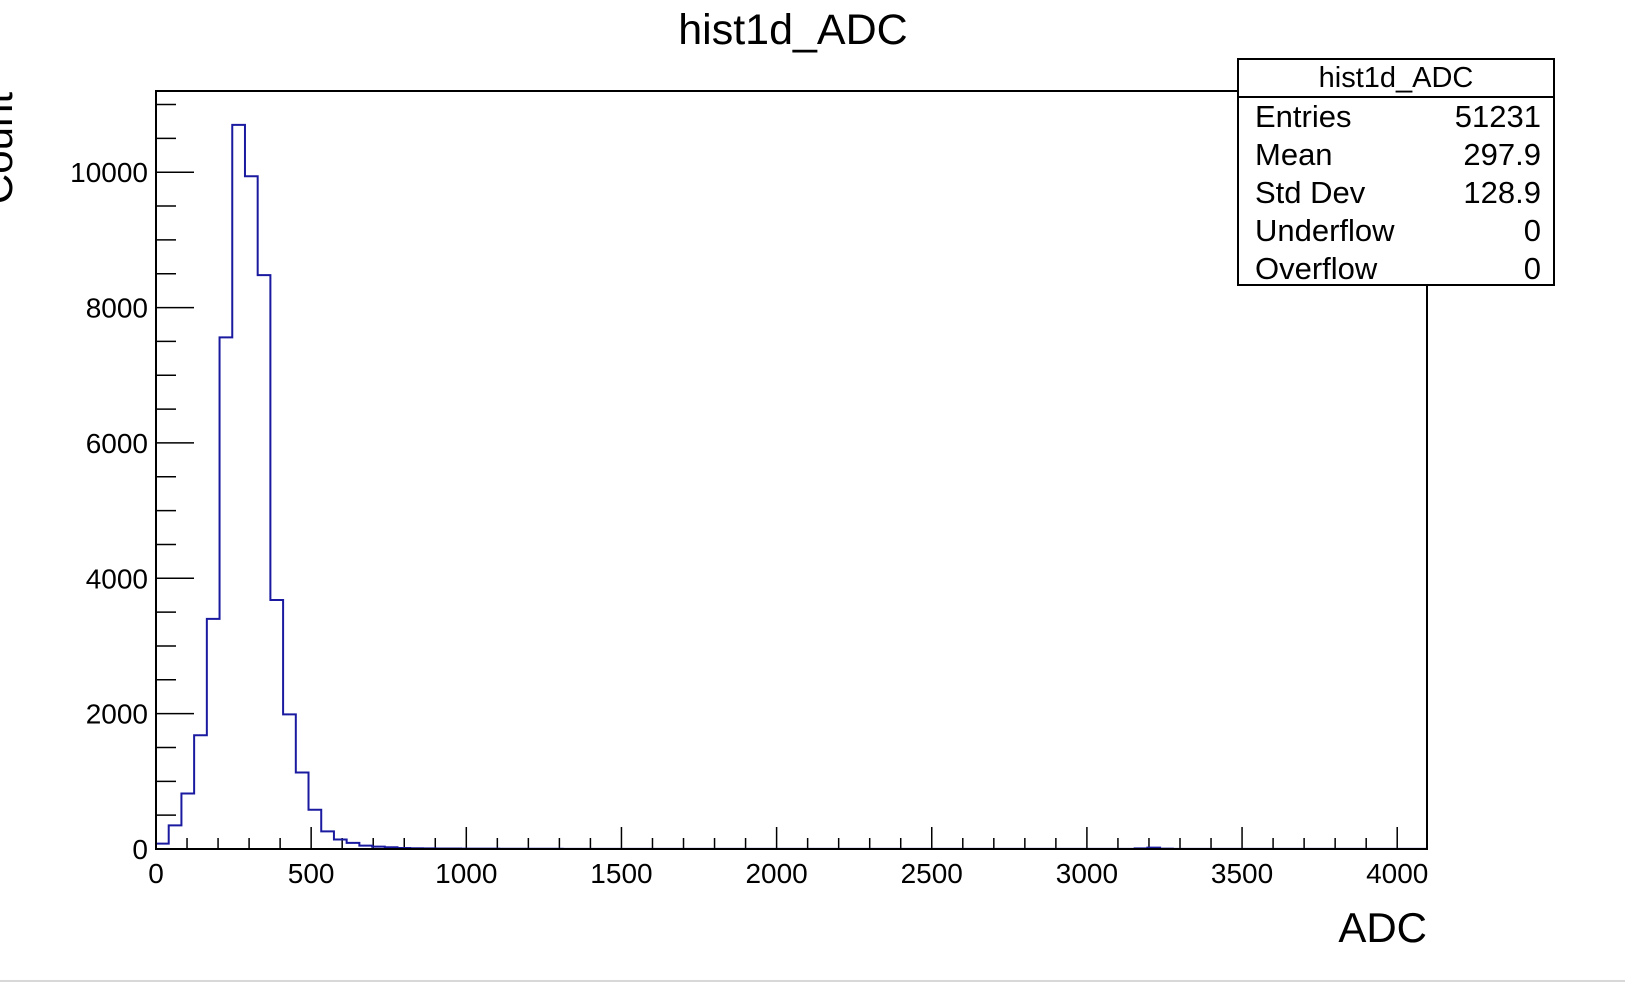 The image size is (1625, 982). What do you see at coordinates (311, 873) in the screenshot?
I see `x-tick-label: 500` at bounding box center [311, 873].